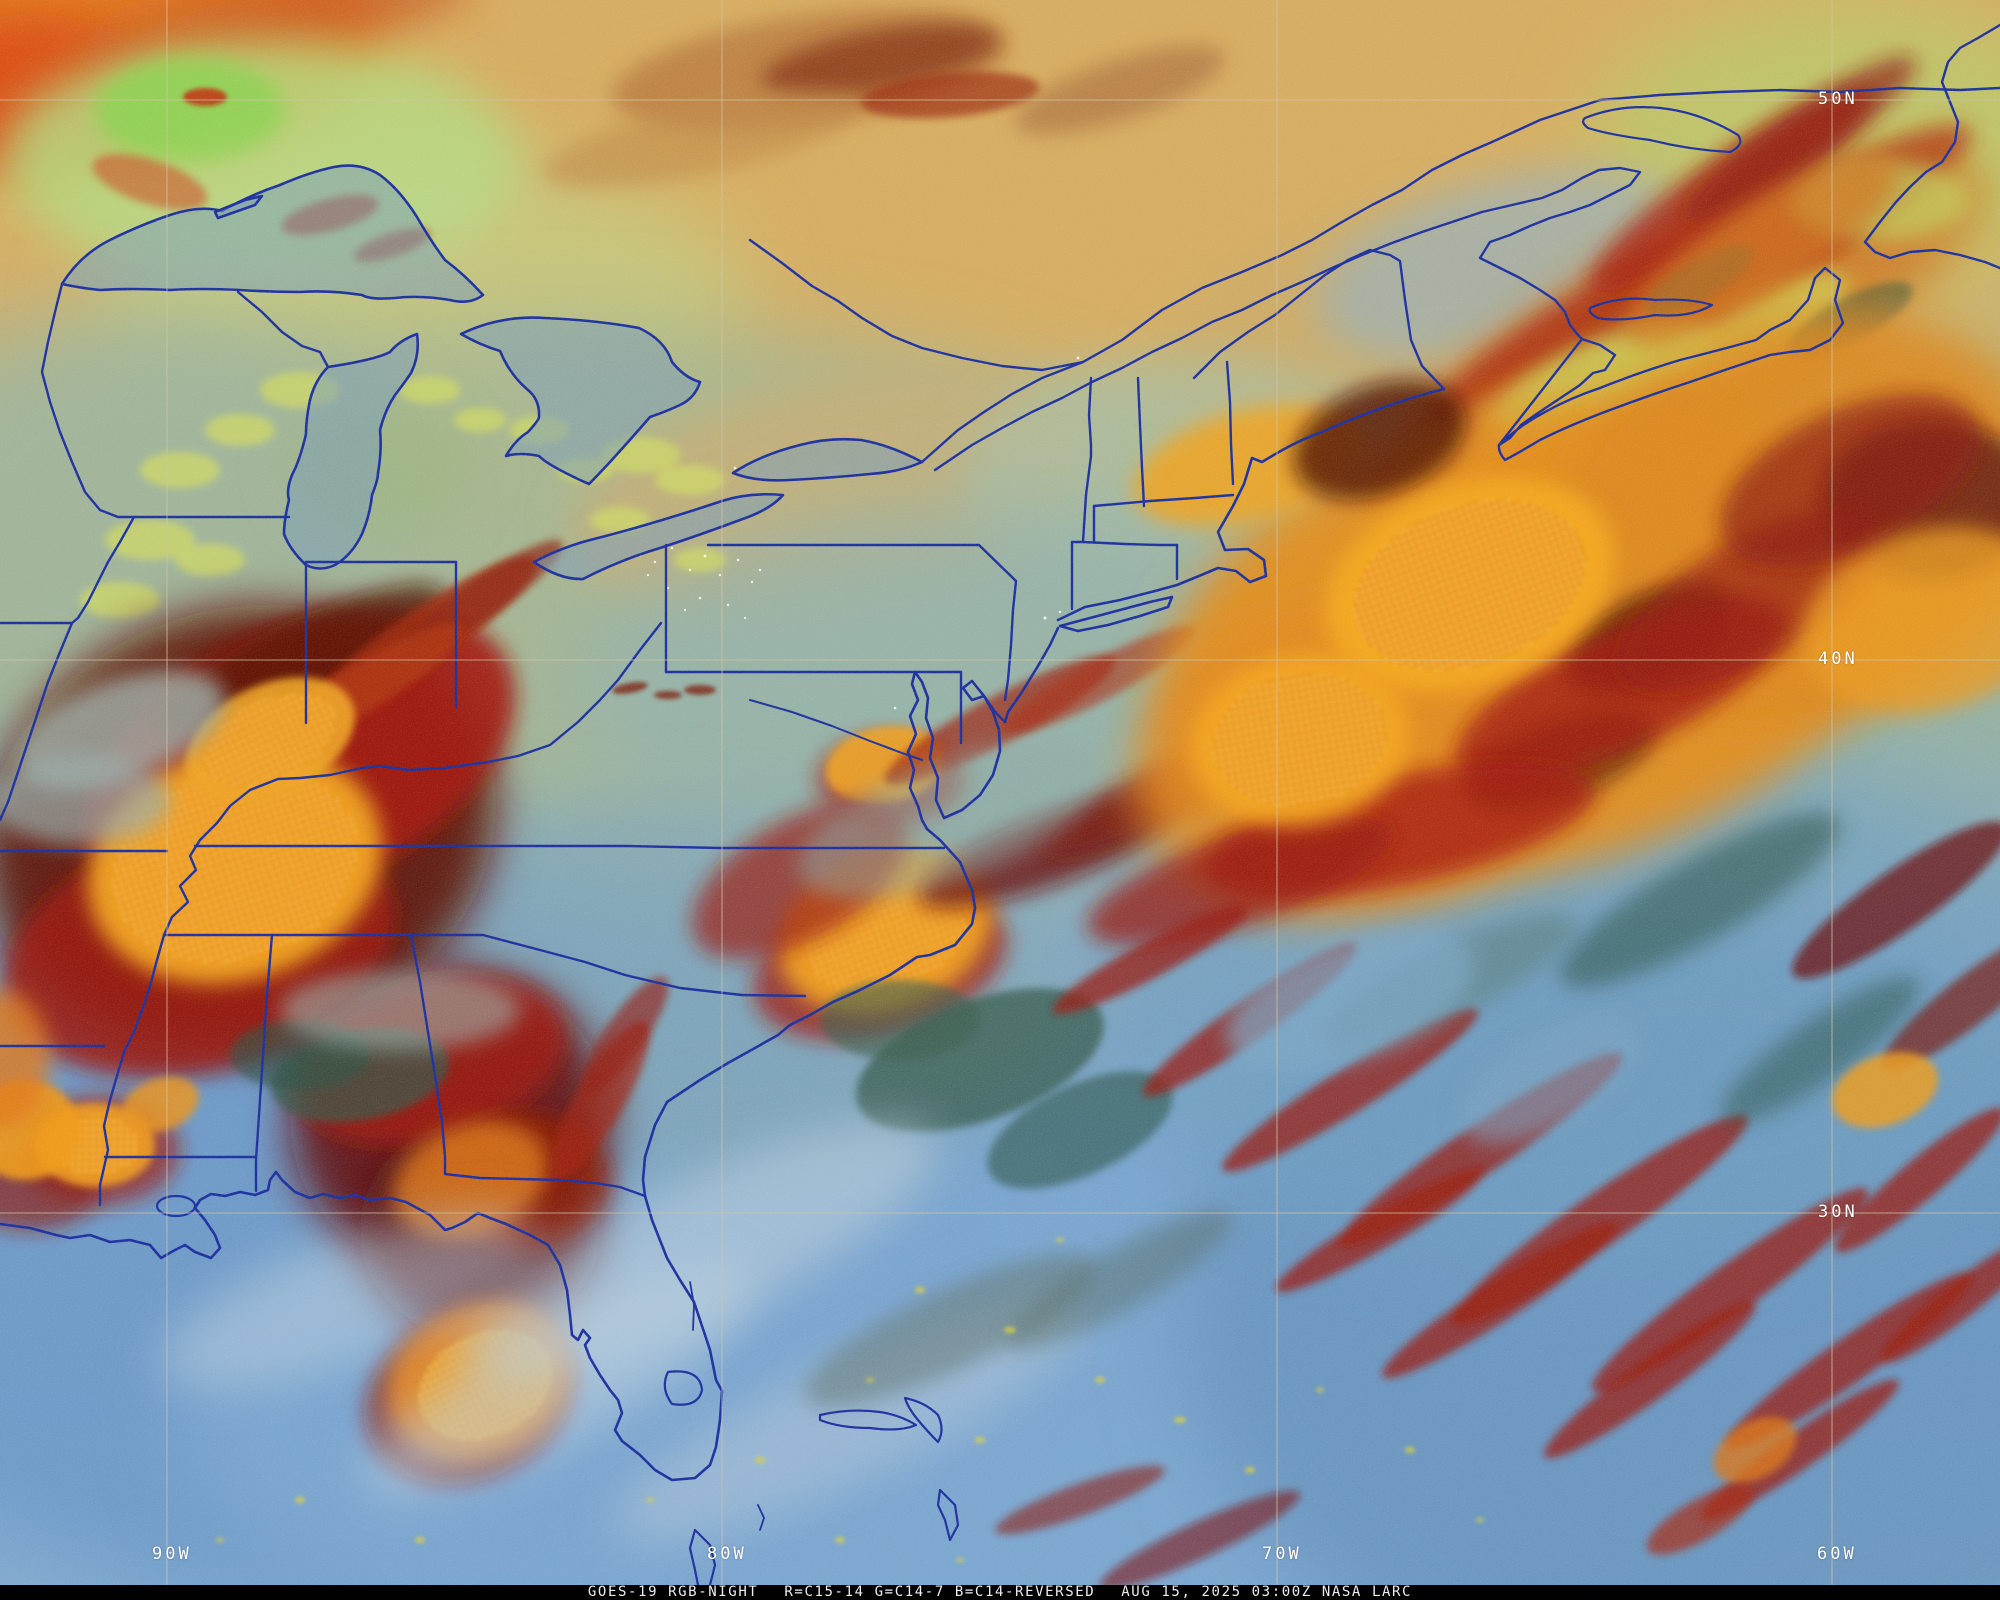 The image size is (2000, 1600). I want to click on timestamp: AUG 15, 2025 03:00Z, so click(1216, 1592).